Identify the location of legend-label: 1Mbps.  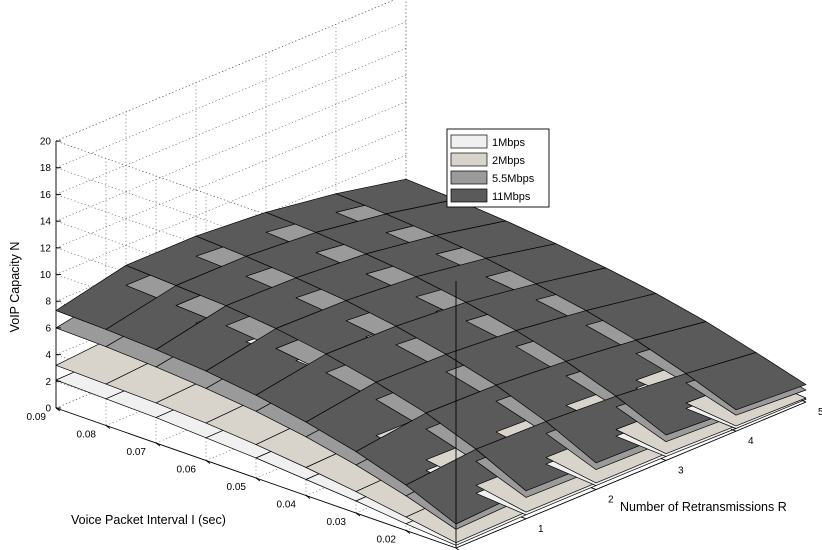
(509, 143).